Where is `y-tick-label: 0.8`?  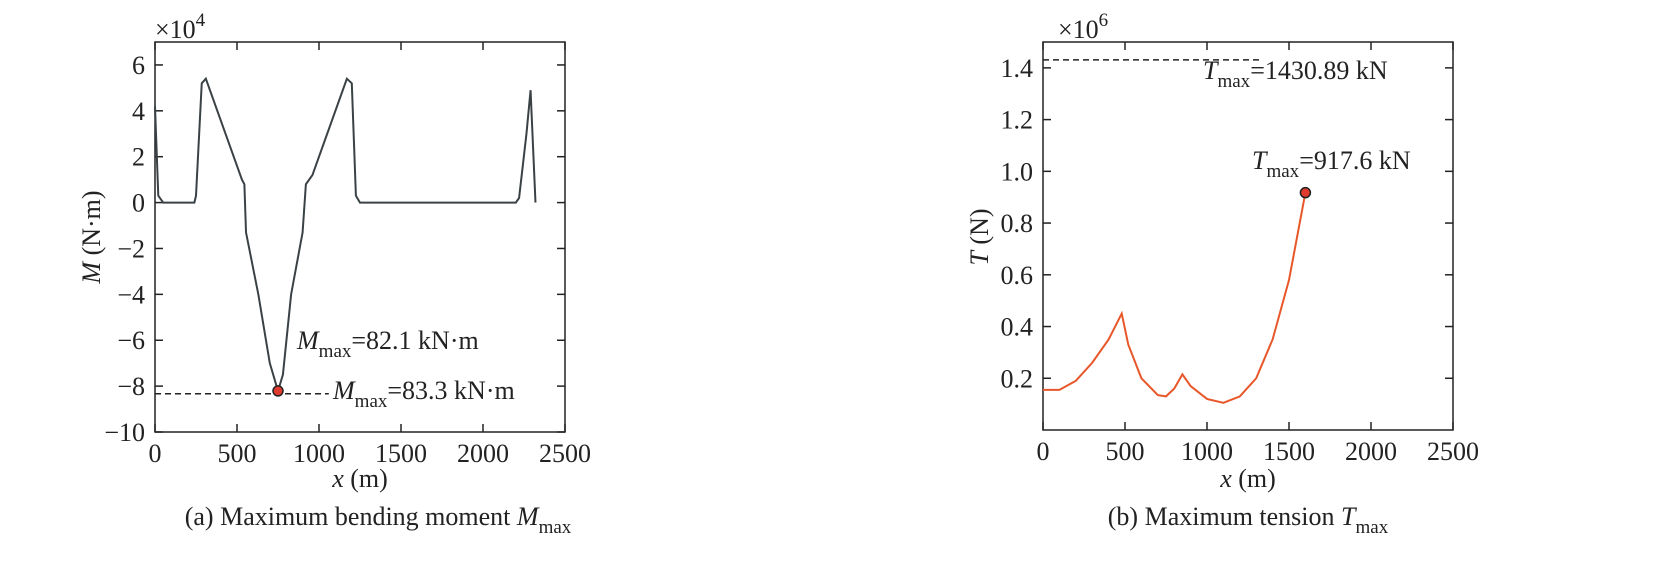 y-tick-label: 0.8 is located at coordinates (1017, 223).